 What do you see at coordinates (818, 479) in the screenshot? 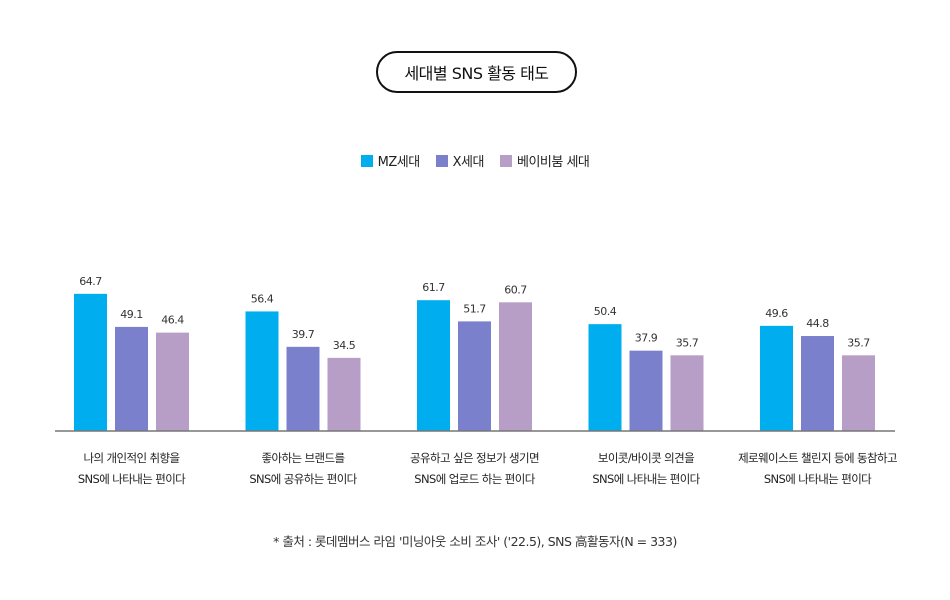
I see `category-label-5-line-2: SNS에 나타내는 편이다` at bounding box center [818, 479].